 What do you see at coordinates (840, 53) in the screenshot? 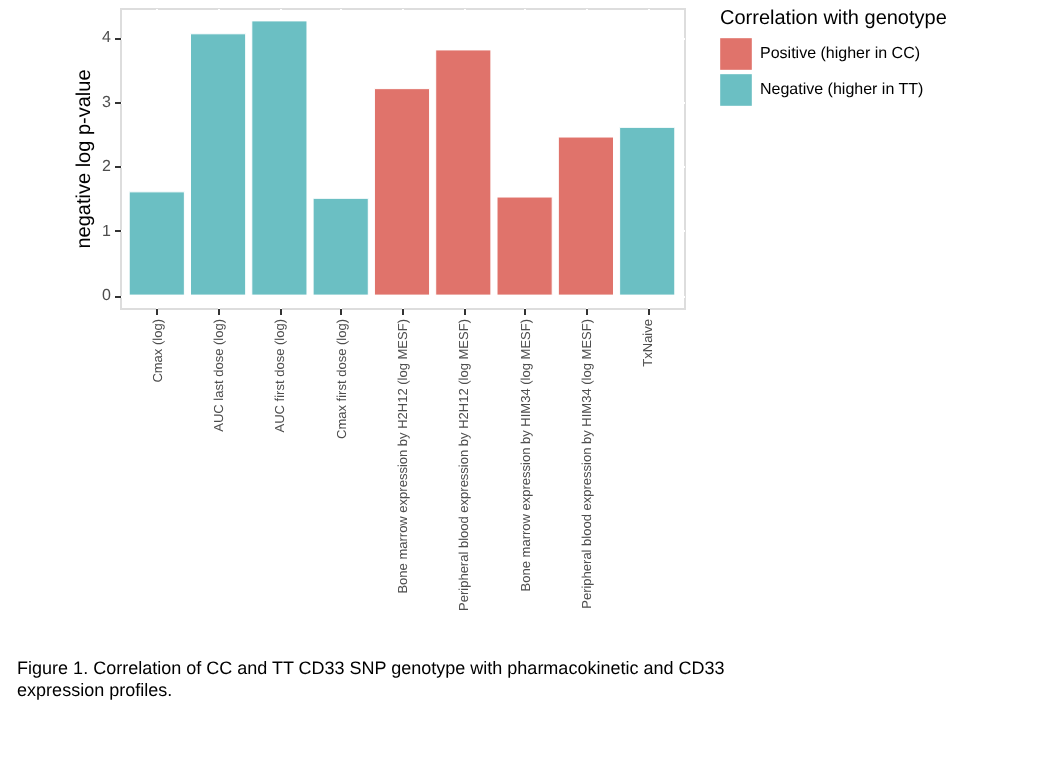
I see `legend-label: Positive (higher in CC)` at bounding box center [840, 53].